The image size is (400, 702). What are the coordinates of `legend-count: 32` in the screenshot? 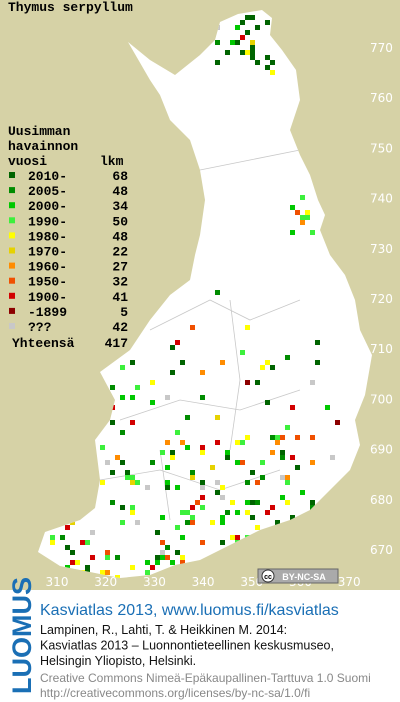 It's located at (120, 282).